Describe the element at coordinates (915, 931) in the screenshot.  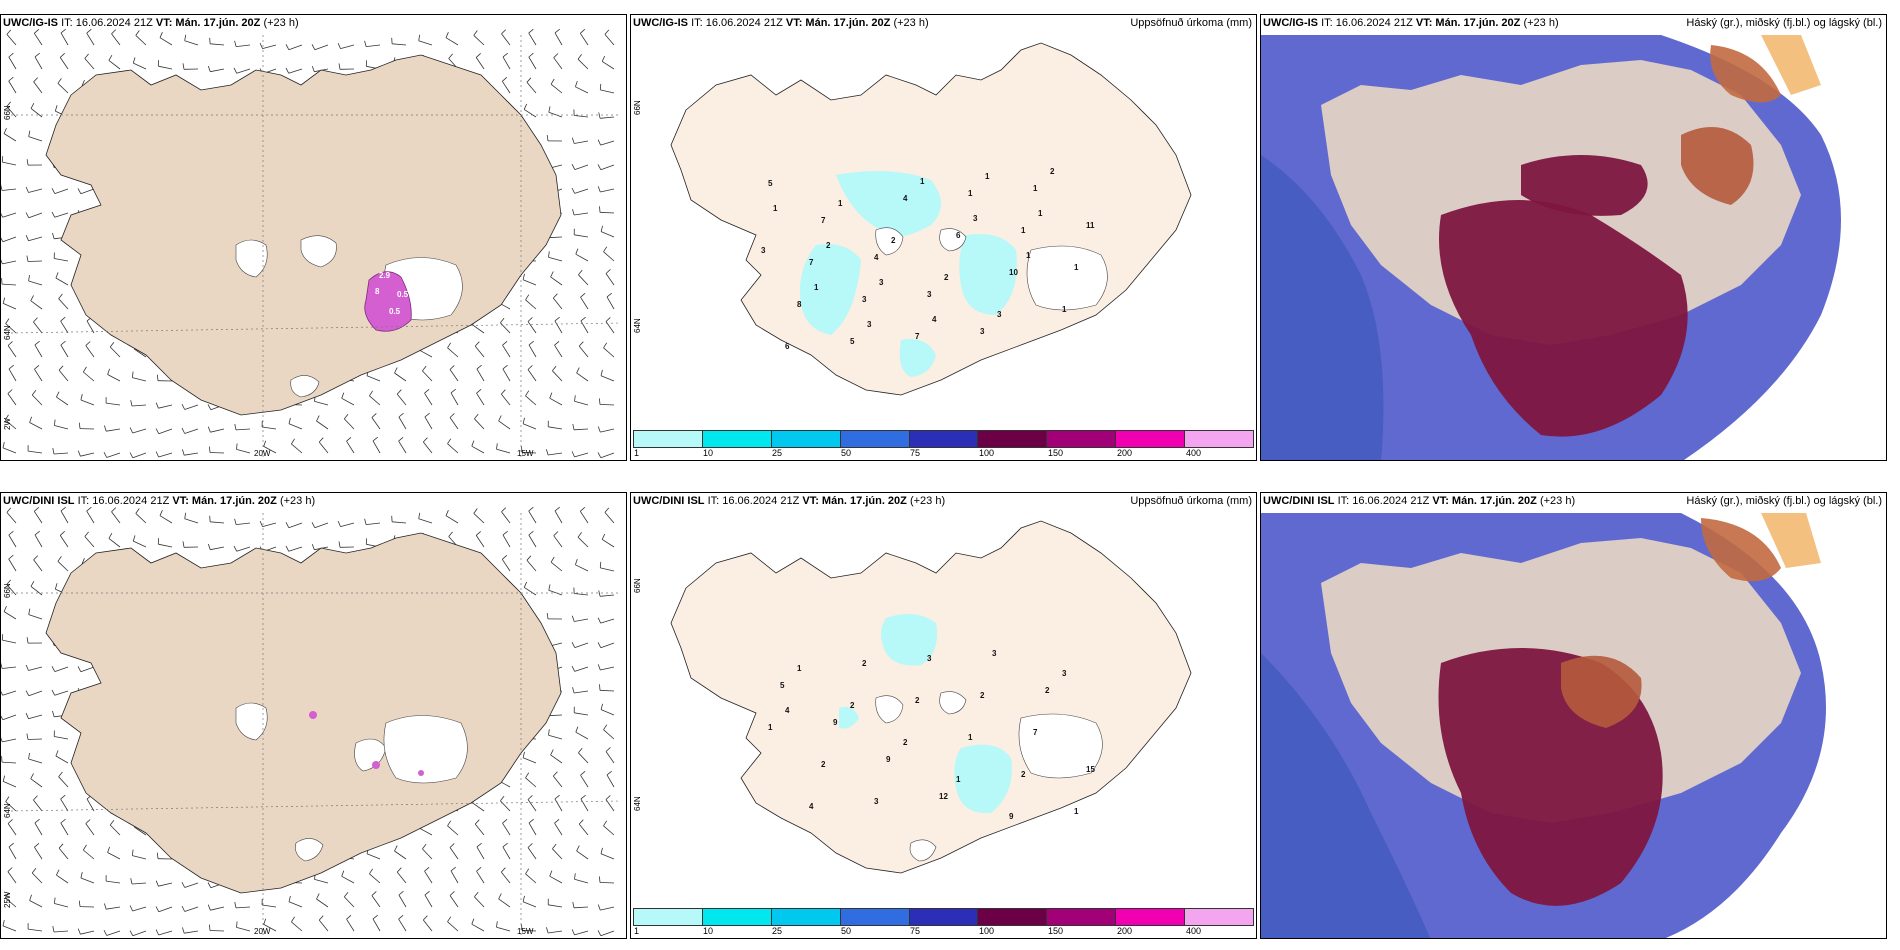
I see `colorbar-tick-label: 75` at that location.